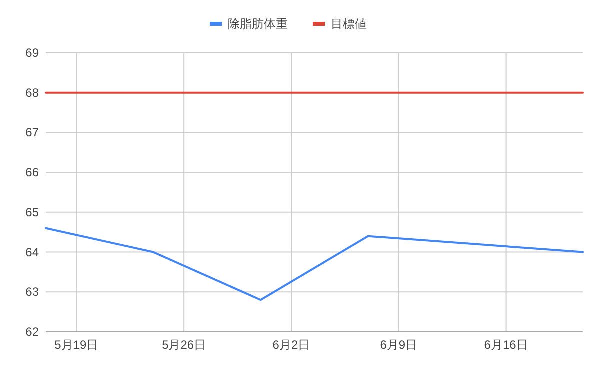  Describe the element at coordinates (399, 345) in the screenshot. I see `x-tick-label: 6月9日` at that location.